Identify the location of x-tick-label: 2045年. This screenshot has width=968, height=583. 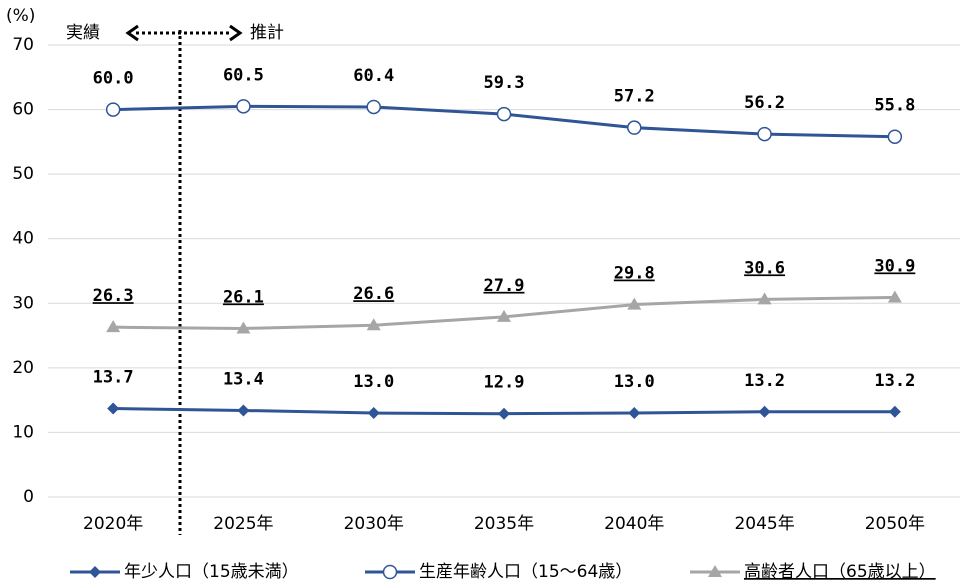
(764, 524).